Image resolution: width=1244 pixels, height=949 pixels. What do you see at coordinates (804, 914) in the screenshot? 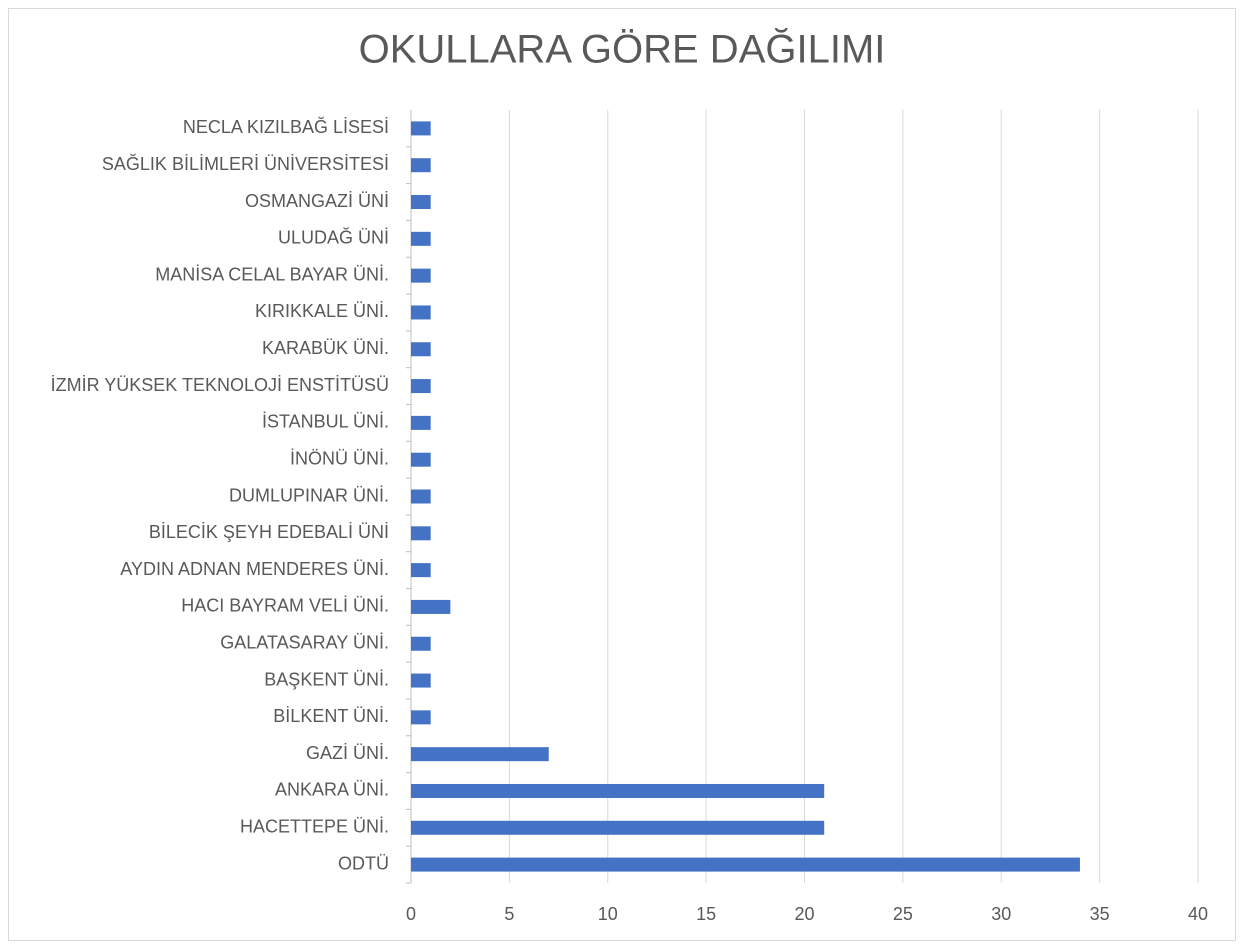
I see `x-tick-label: 20` at bounding box center [804, 914].